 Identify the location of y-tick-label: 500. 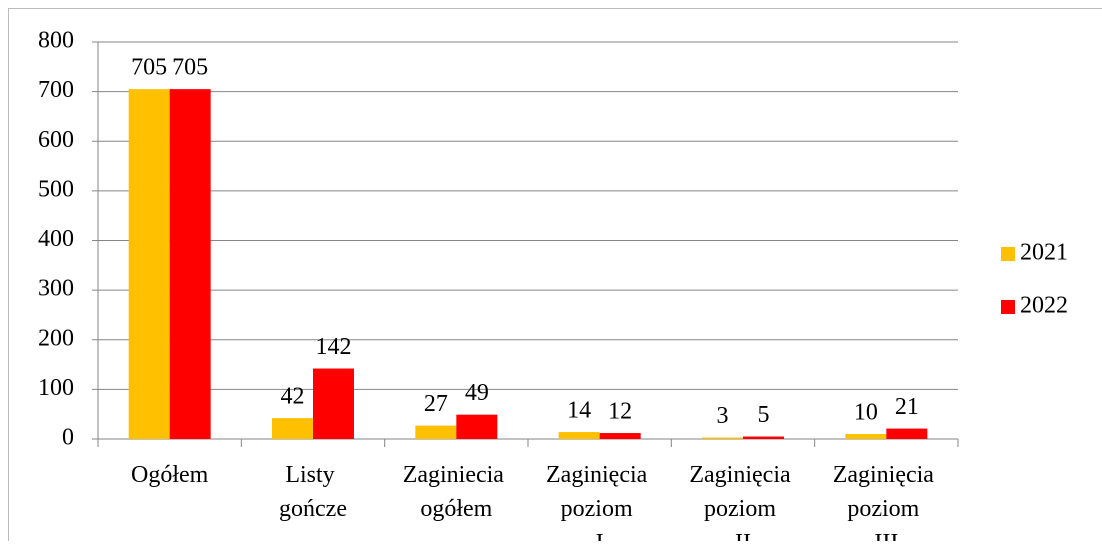
(56, 189).